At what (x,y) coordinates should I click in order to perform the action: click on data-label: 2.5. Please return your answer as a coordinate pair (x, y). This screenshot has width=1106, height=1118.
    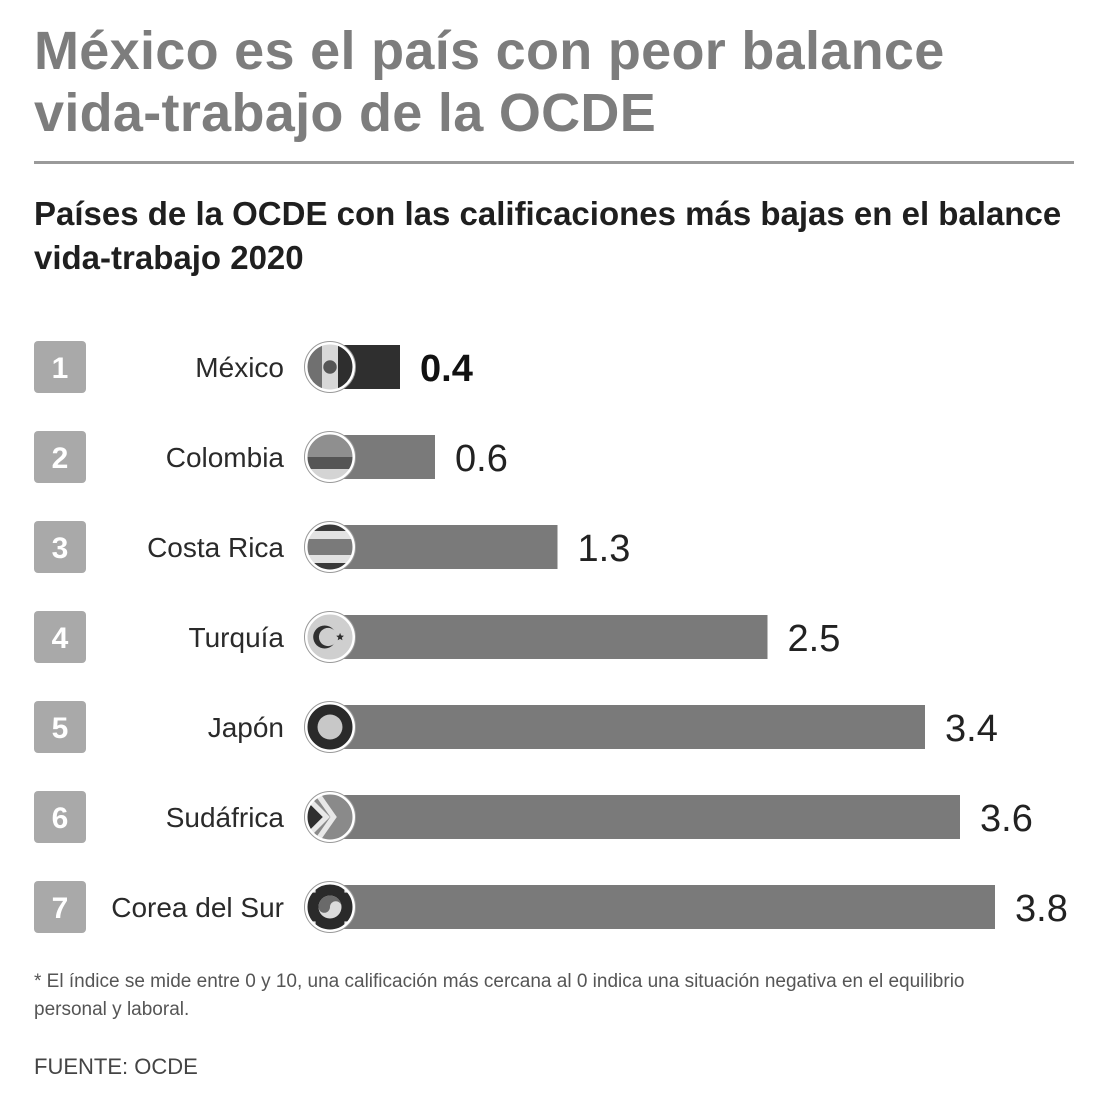
    Looking at the image, I should click on (814, 639).